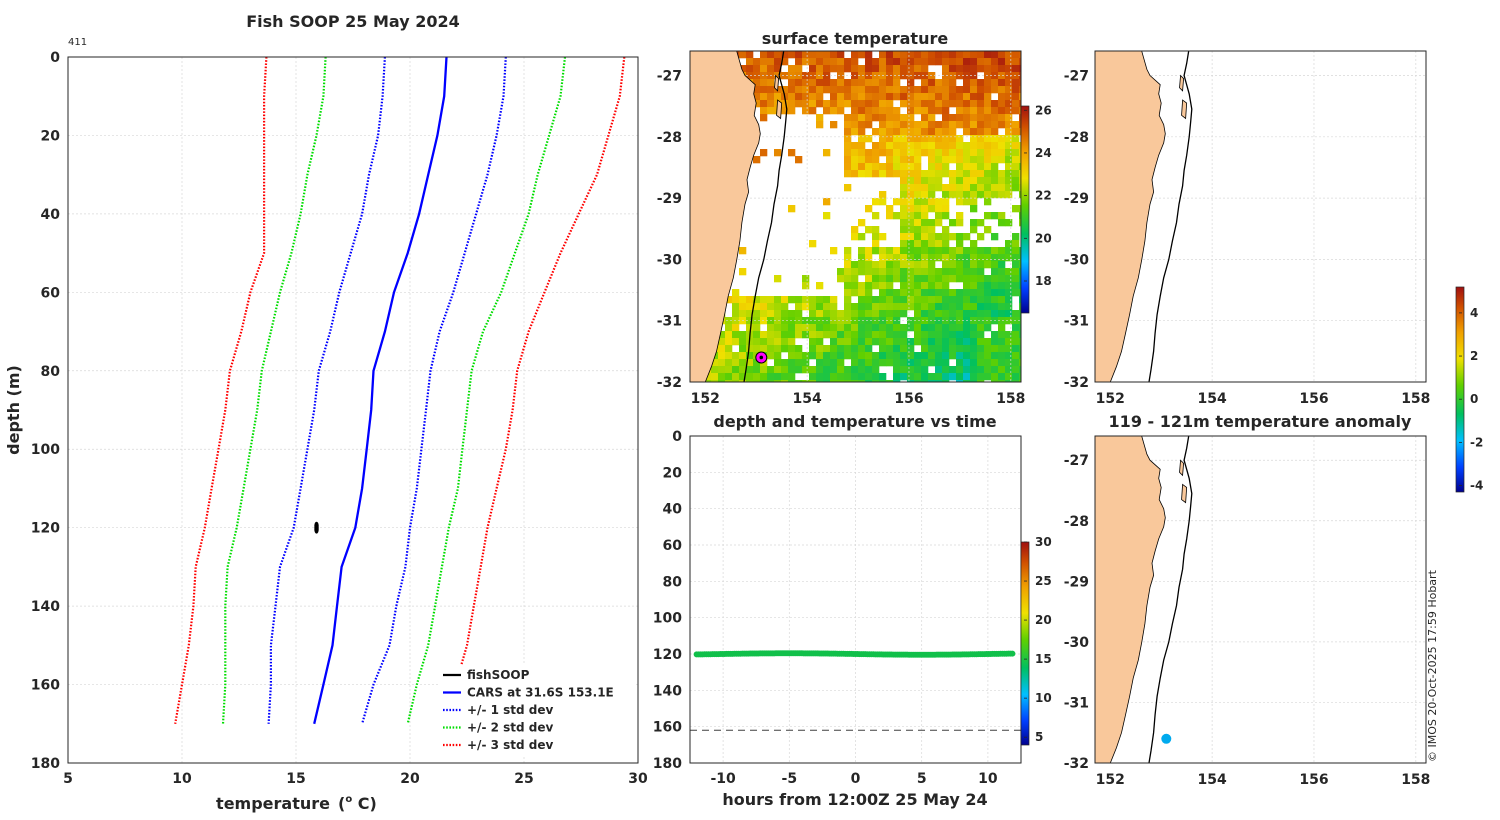 Image resolution: width=1500 pixels, height=820 pixels. I want to click on profile-ytick: 180, so click(45, 764).